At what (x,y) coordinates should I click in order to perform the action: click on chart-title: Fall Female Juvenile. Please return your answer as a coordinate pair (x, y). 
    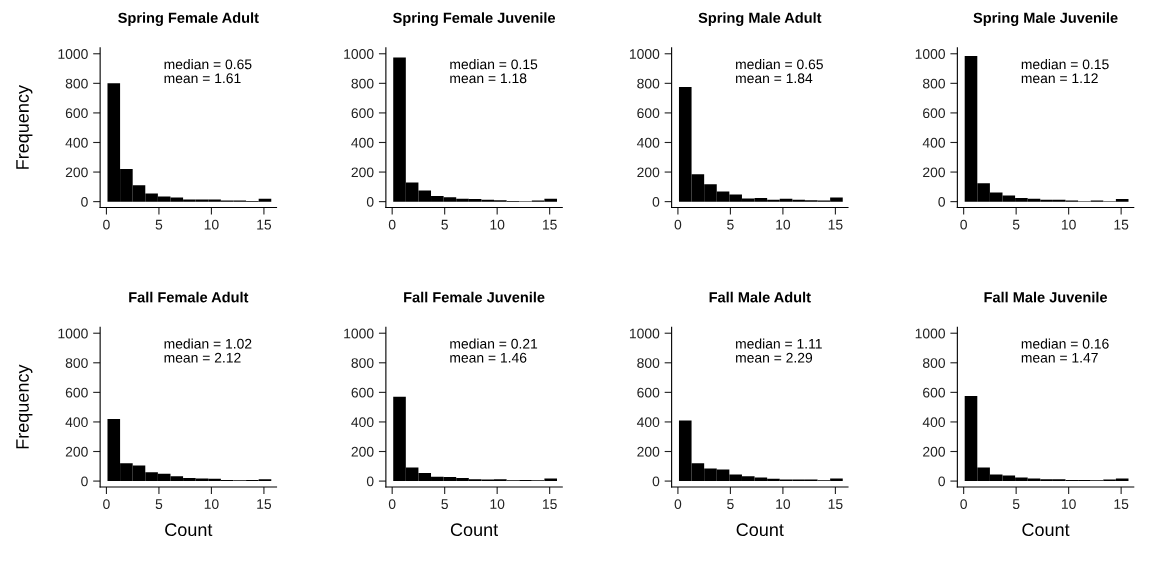
    Looking at the image, I should click on (474, 297).